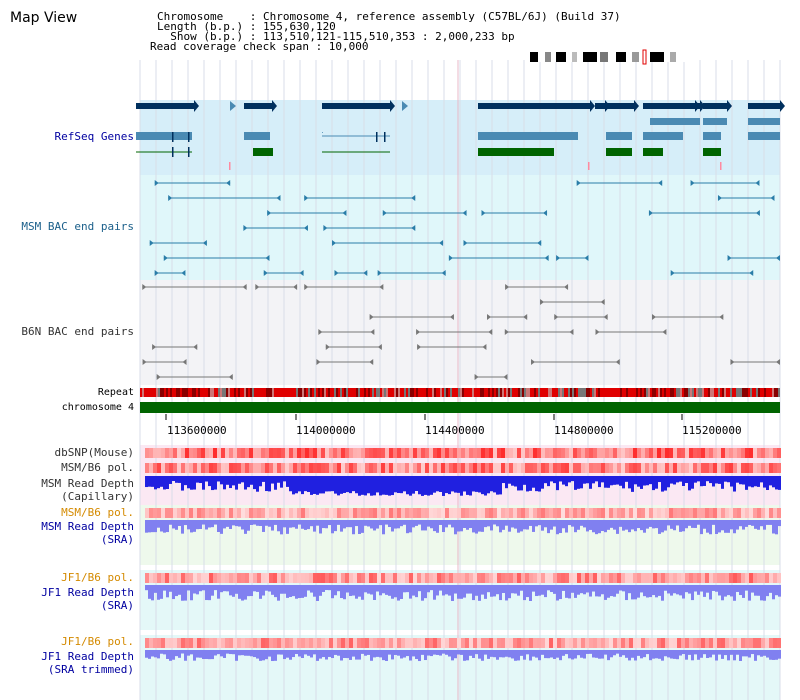  What do you see at coordinates (87, 656) in the screenshot?
I see `jf1-depth-trim-label-1: JF1 Read Depth` at bounding box center [87, 656].